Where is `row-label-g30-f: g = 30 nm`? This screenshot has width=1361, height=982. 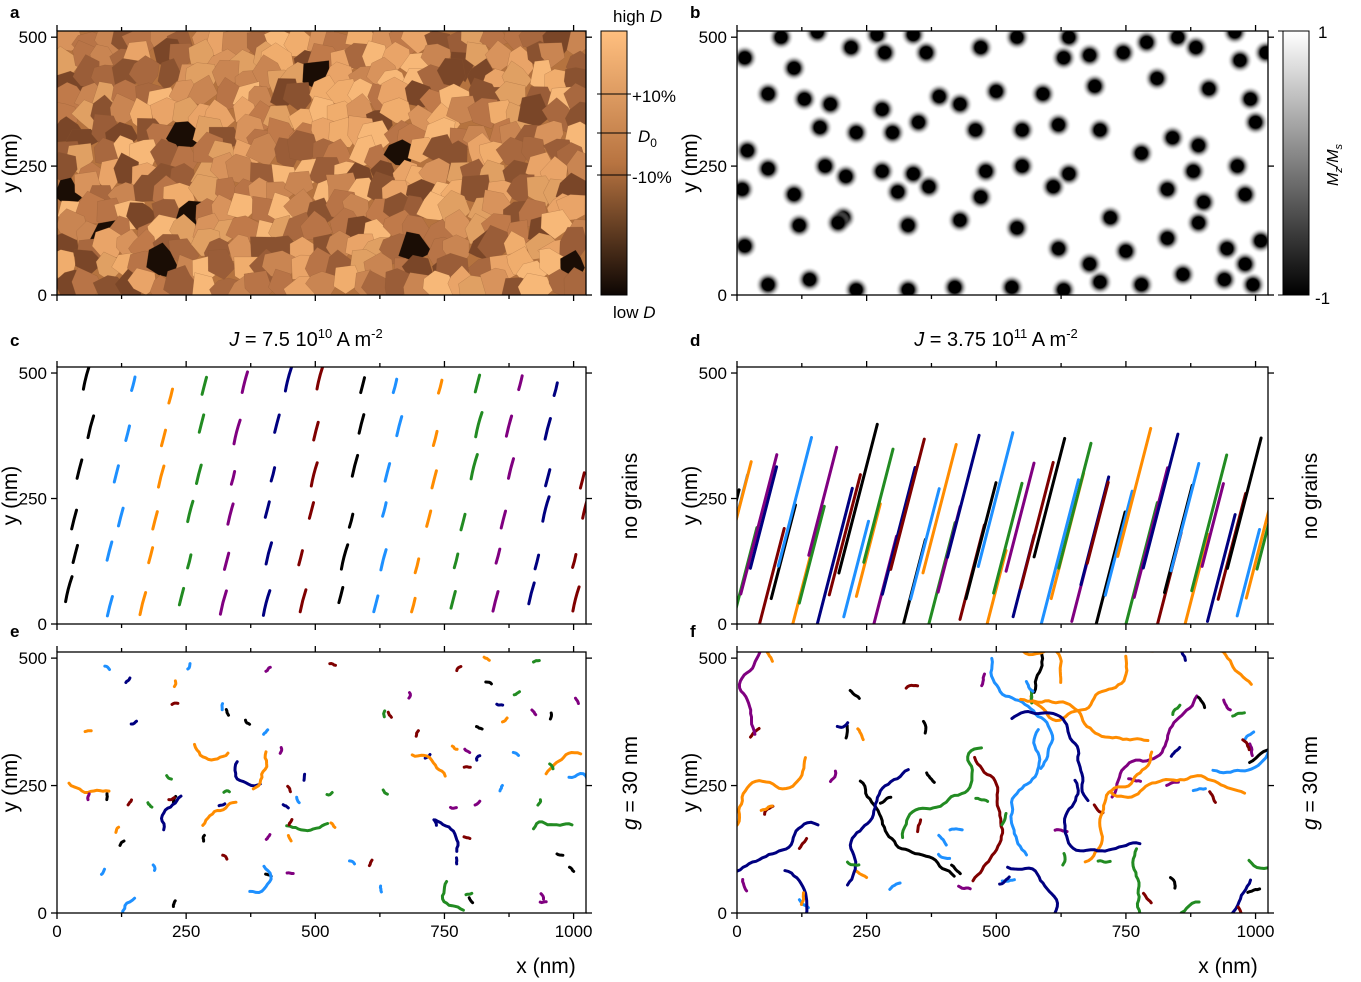
row-label-g30-f: g = 30 nm is located at coordinates (1310, 783).